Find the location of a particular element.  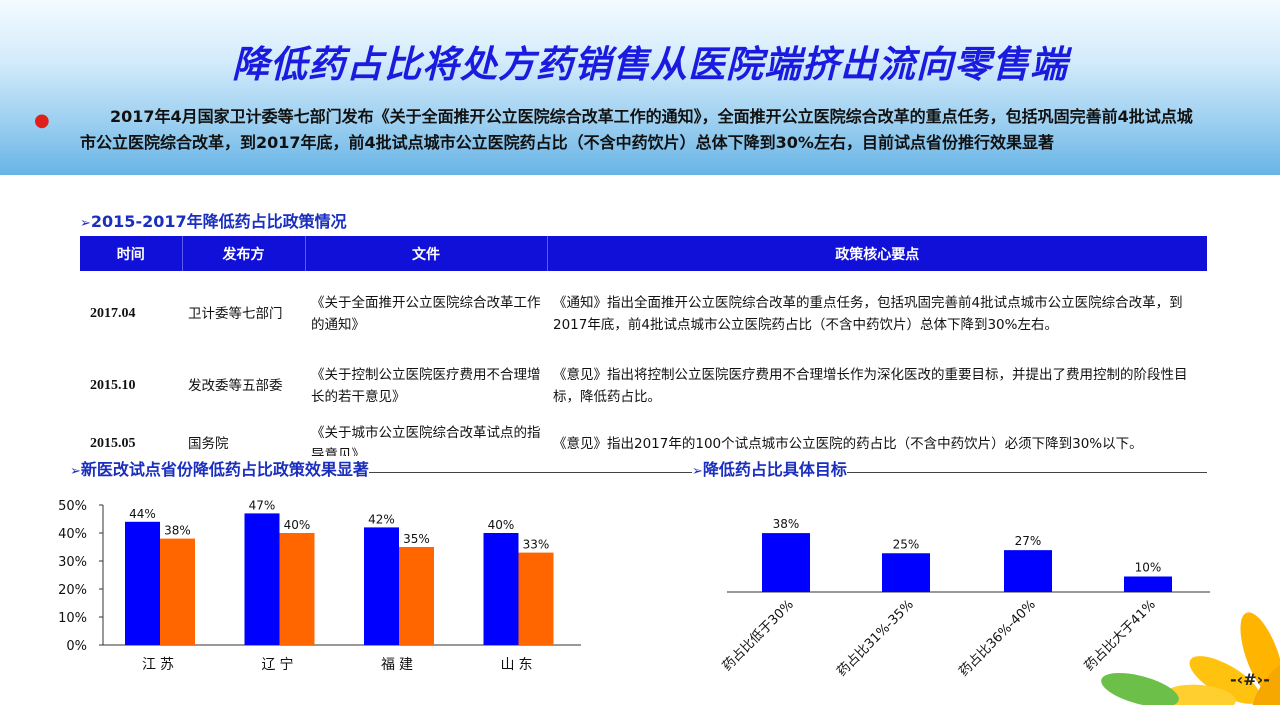

bar-value-label: 42% is located at coordinates (381, 519).